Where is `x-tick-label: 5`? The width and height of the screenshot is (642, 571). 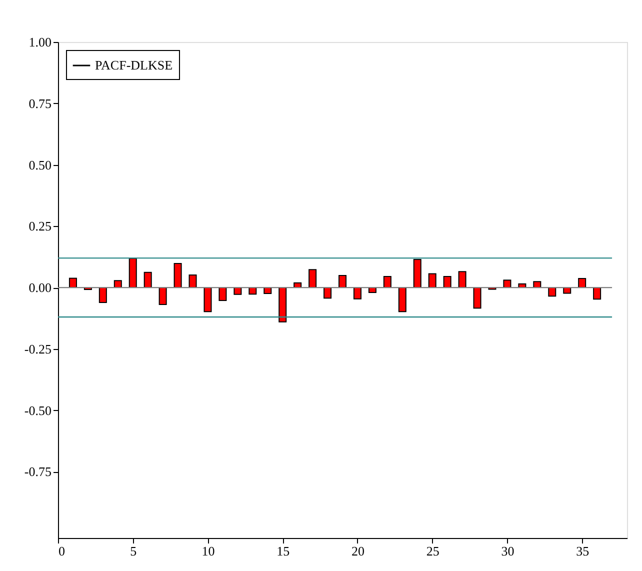
x-tick-label: 5 is located at coordinates (133, 551).